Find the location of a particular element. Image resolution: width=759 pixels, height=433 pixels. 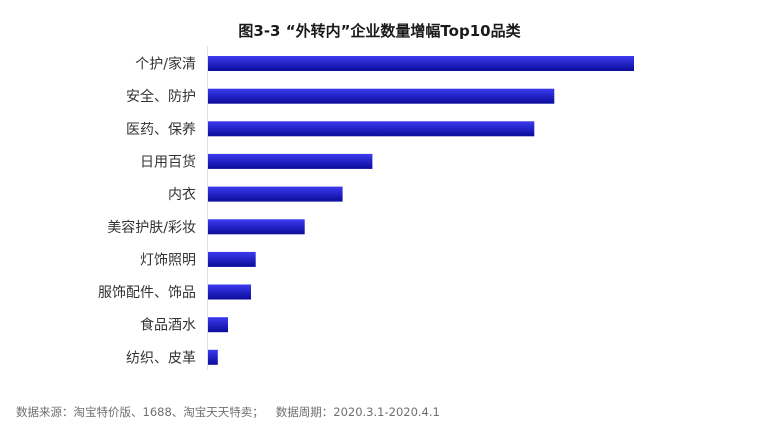

category-label: 灯饰照明 is located at coordinates (168, 260).